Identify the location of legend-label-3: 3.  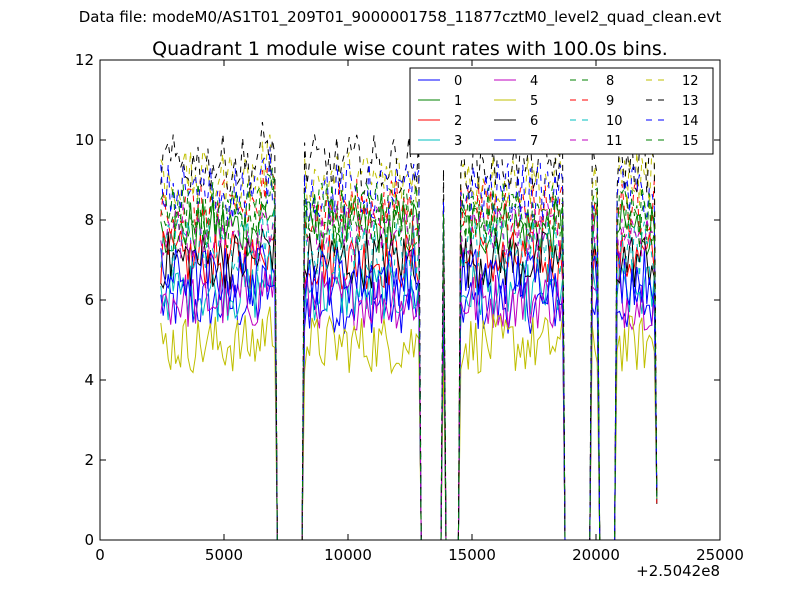
(458, 141).